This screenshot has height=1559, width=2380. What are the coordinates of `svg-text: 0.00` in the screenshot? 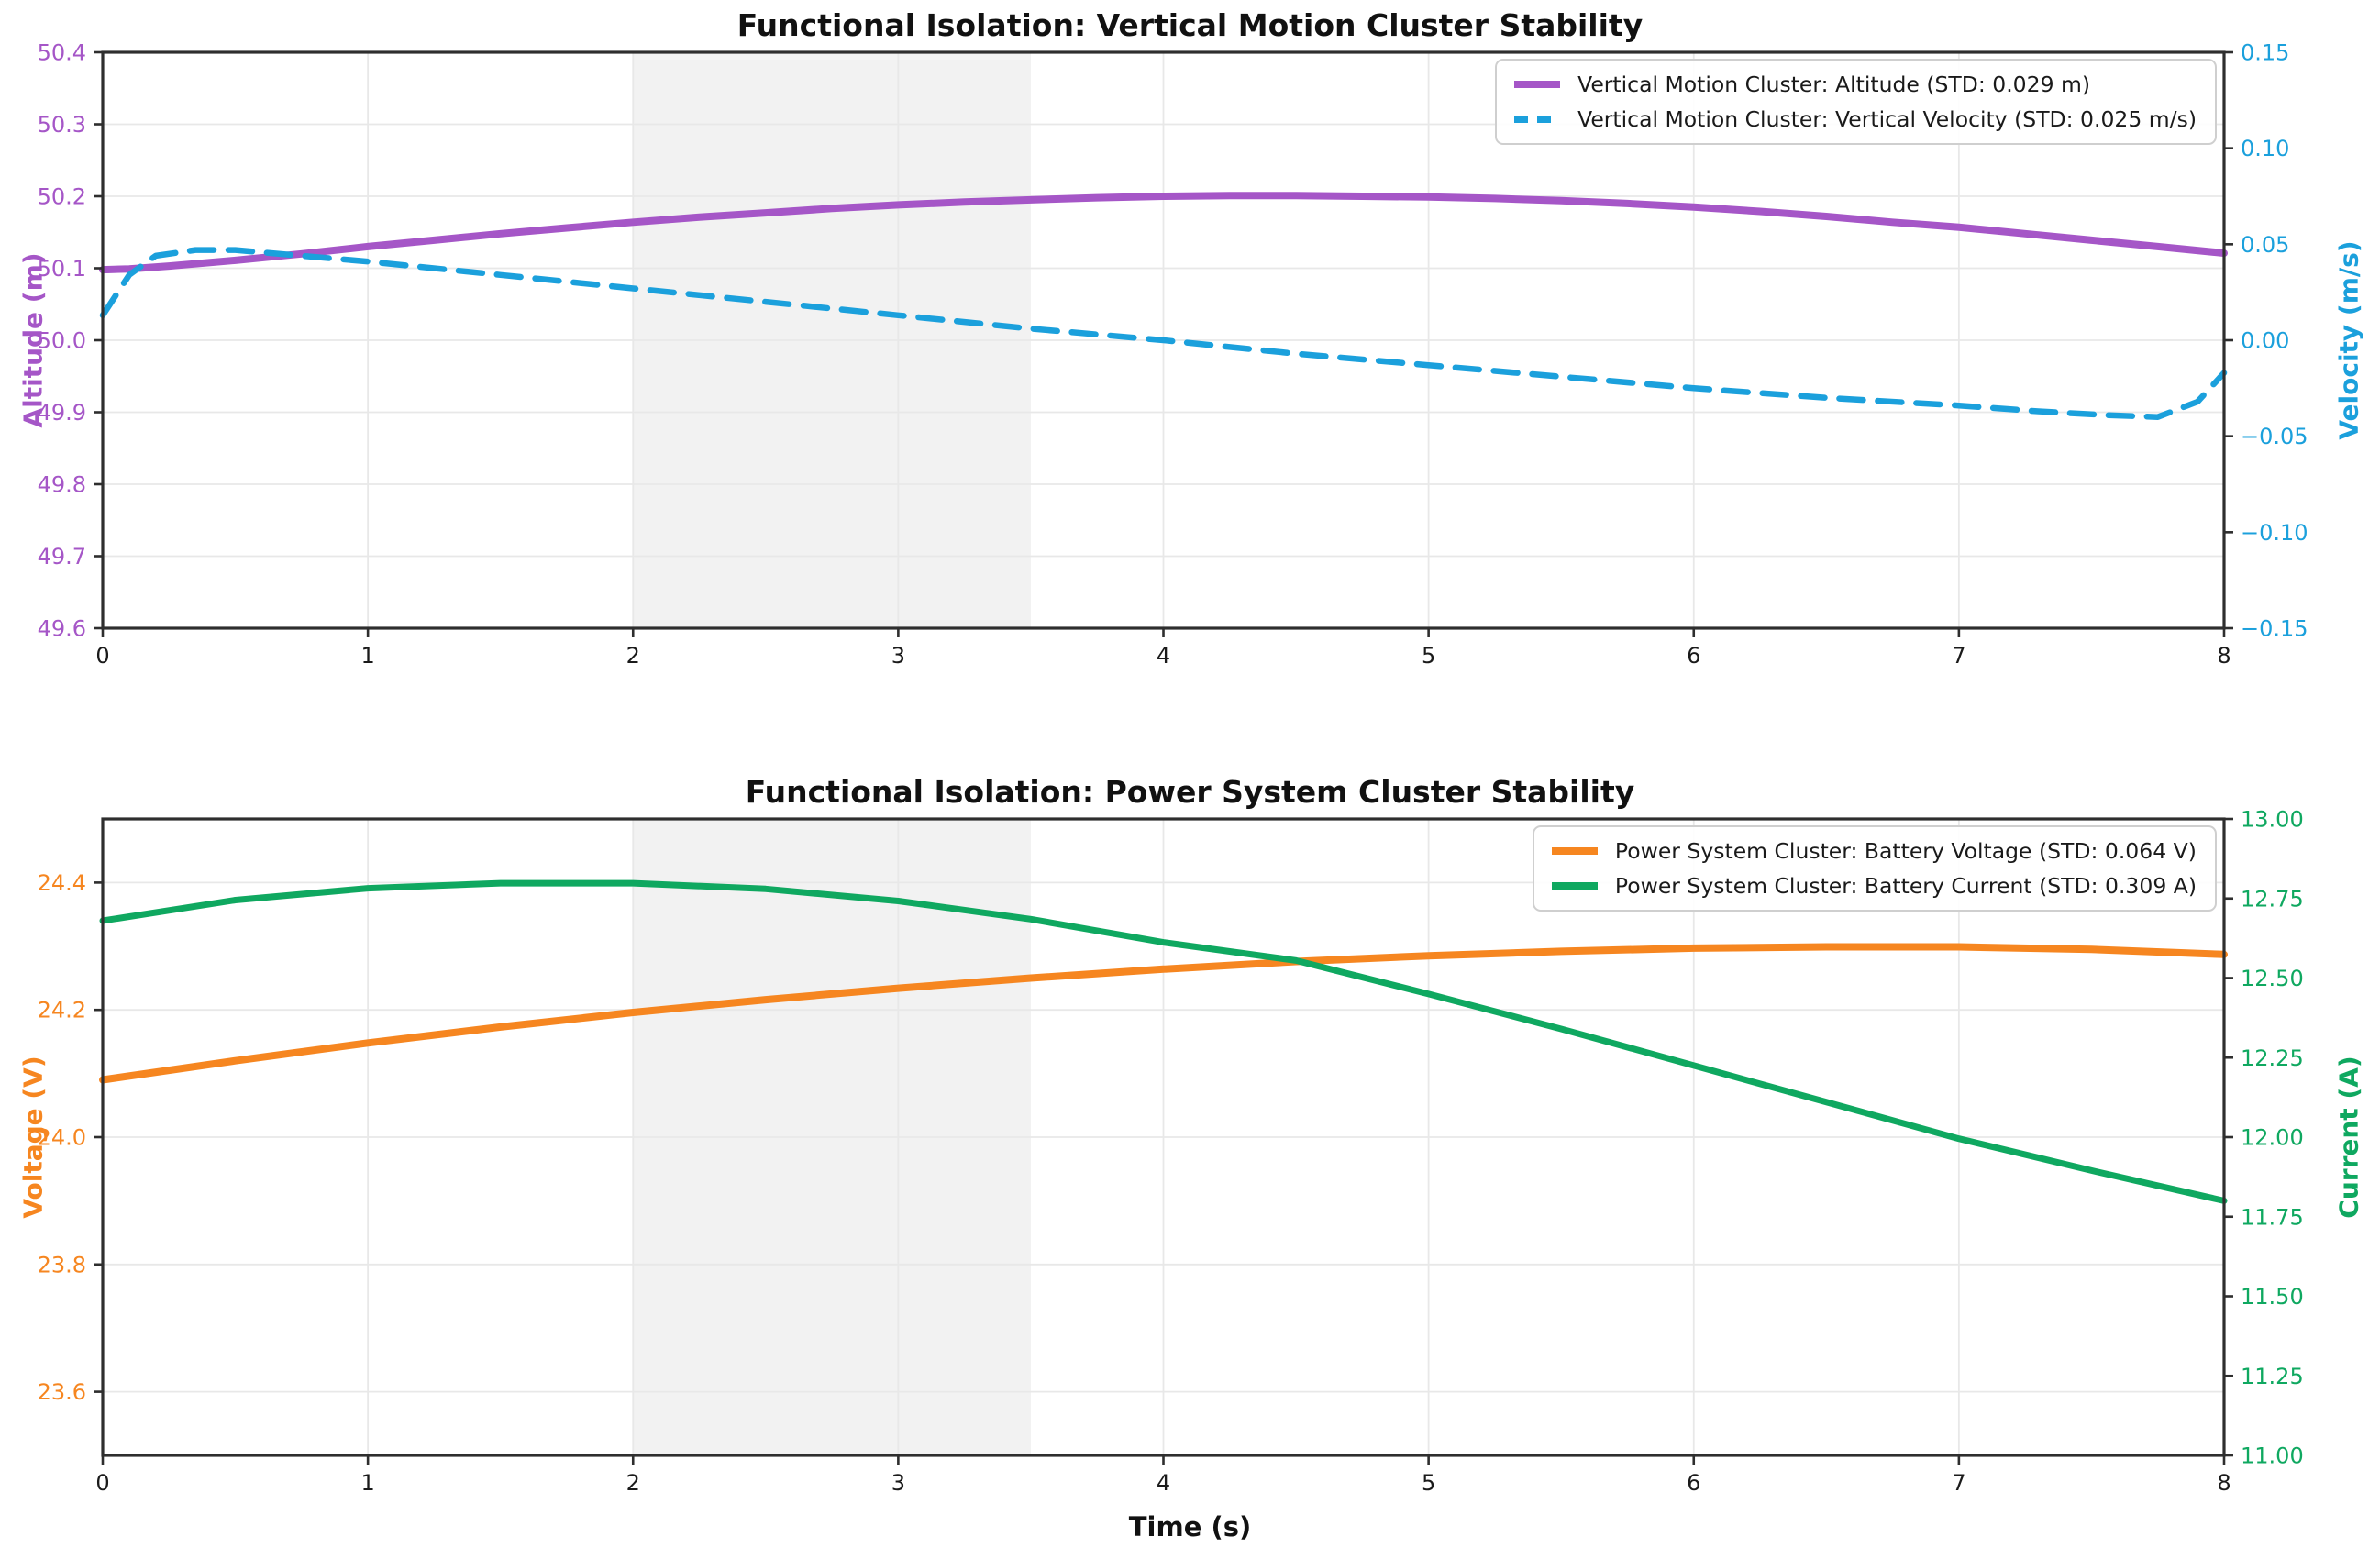 It's located at (2265, 341).